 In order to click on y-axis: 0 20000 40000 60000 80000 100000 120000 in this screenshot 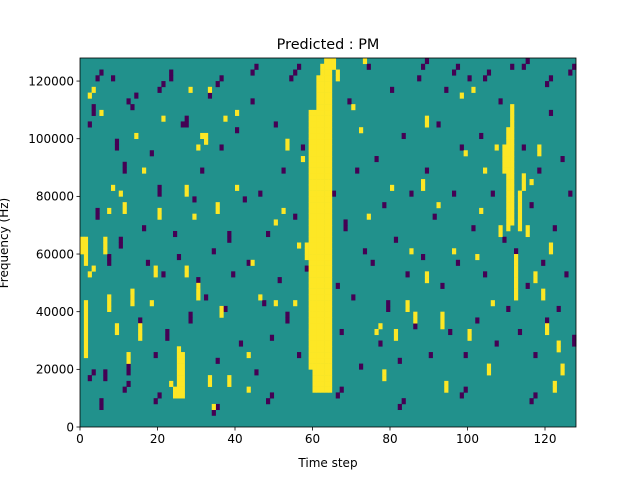, I will do `click(54, 254)`.